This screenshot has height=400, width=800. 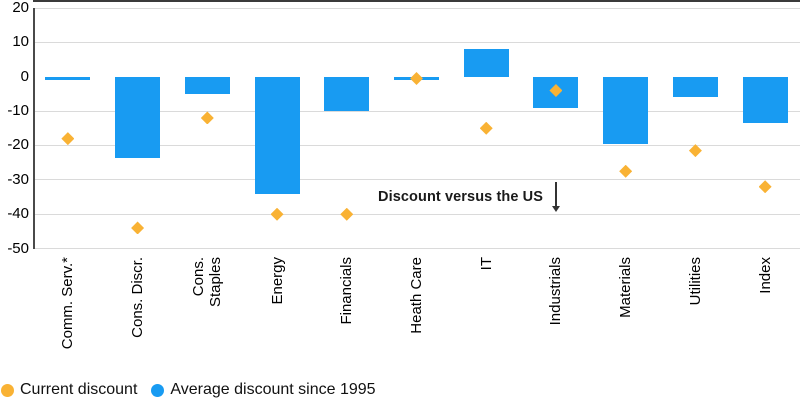 I want to click on diamond-cons-staples, so click(x=207, y=118).